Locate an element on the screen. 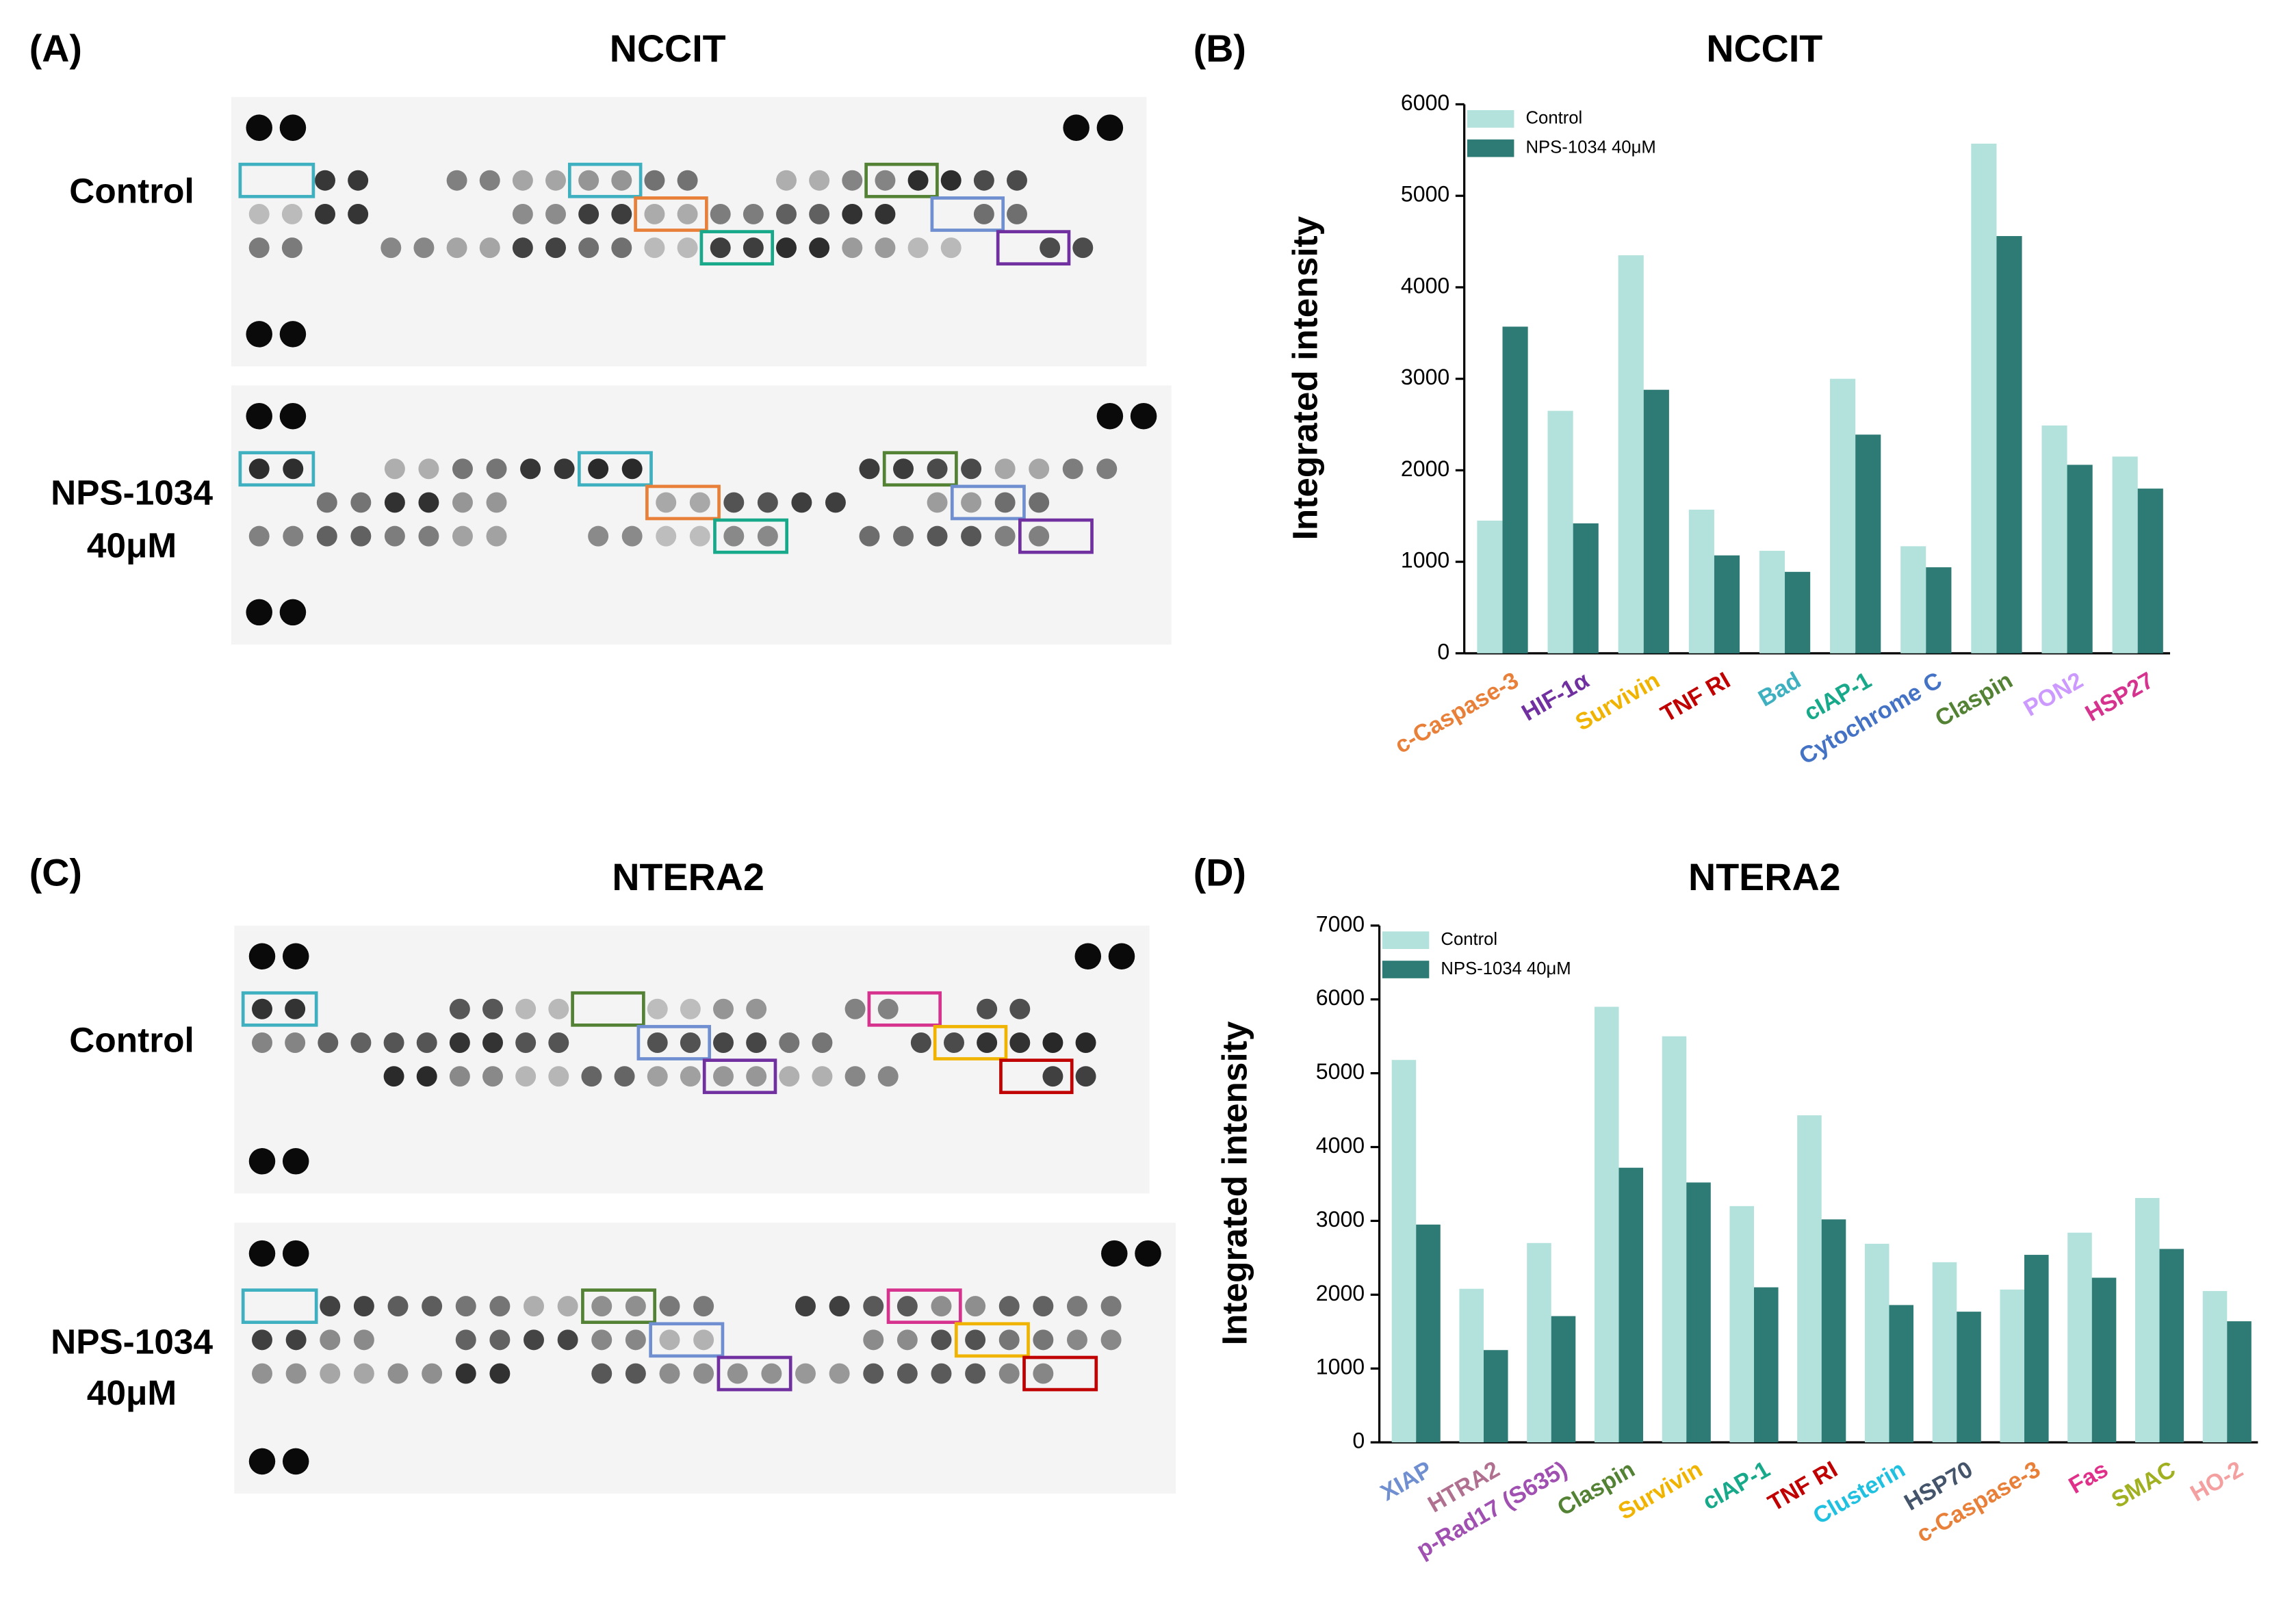  y-tick-label: 6000 is located at coordinates (1340, 997).